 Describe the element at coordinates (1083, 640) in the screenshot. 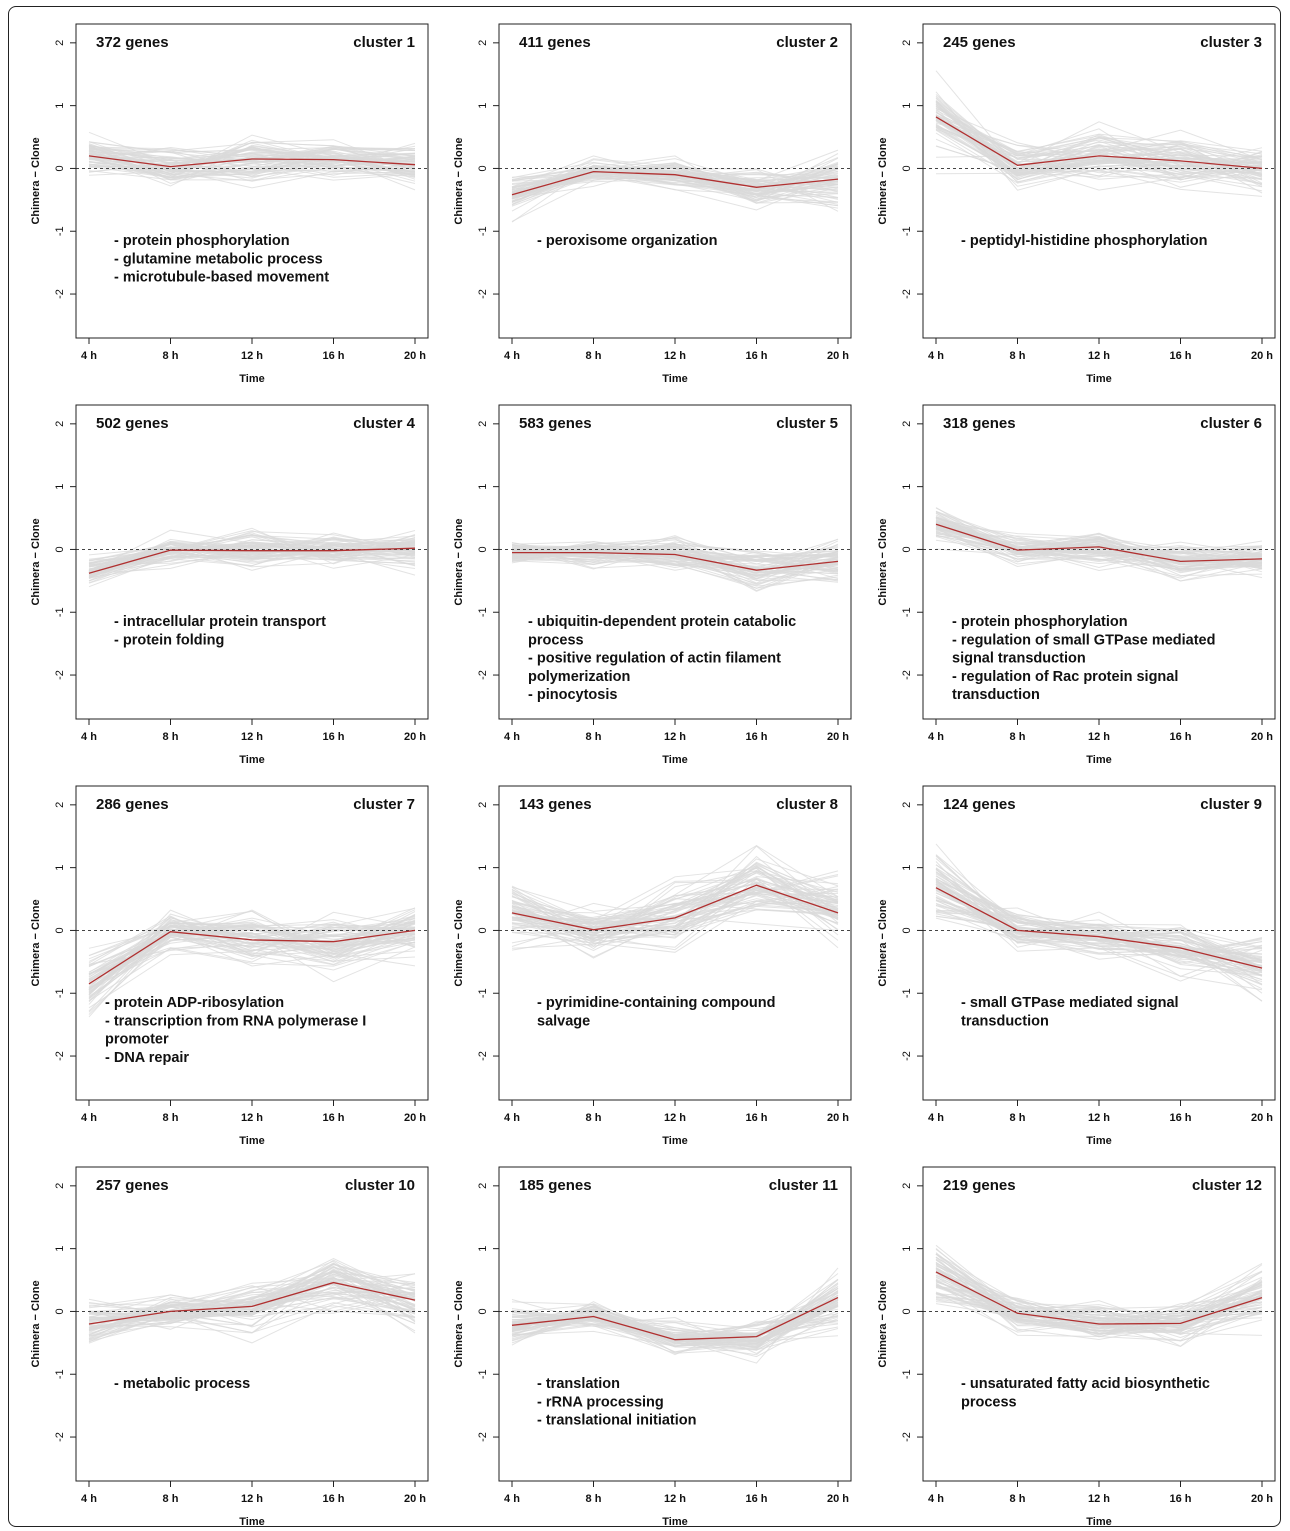

I see `go-term-annotation: - regulation of small GTPase mediated` at that location.